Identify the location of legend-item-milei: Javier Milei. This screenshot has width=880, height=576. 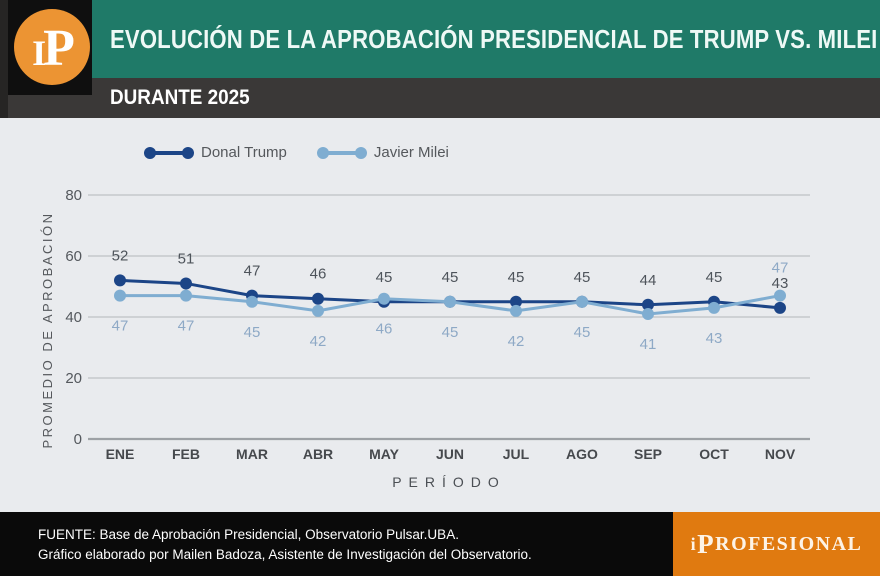
(382, 152).